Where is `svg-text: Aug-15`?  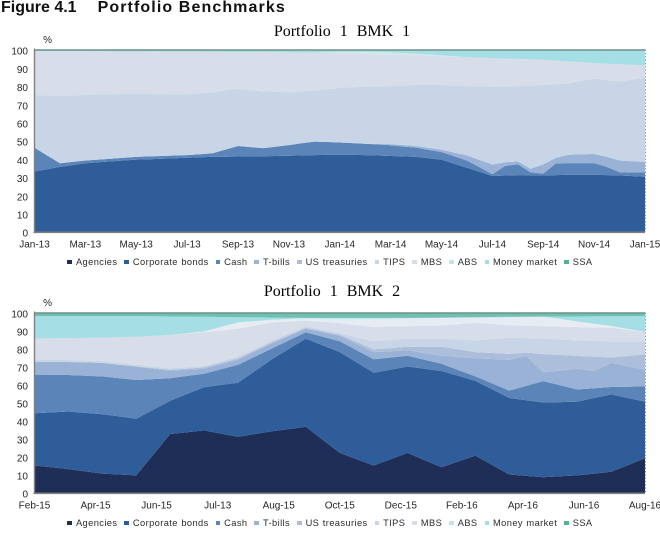 svg-text: Aug-15 is located at coordinates (279, 505).